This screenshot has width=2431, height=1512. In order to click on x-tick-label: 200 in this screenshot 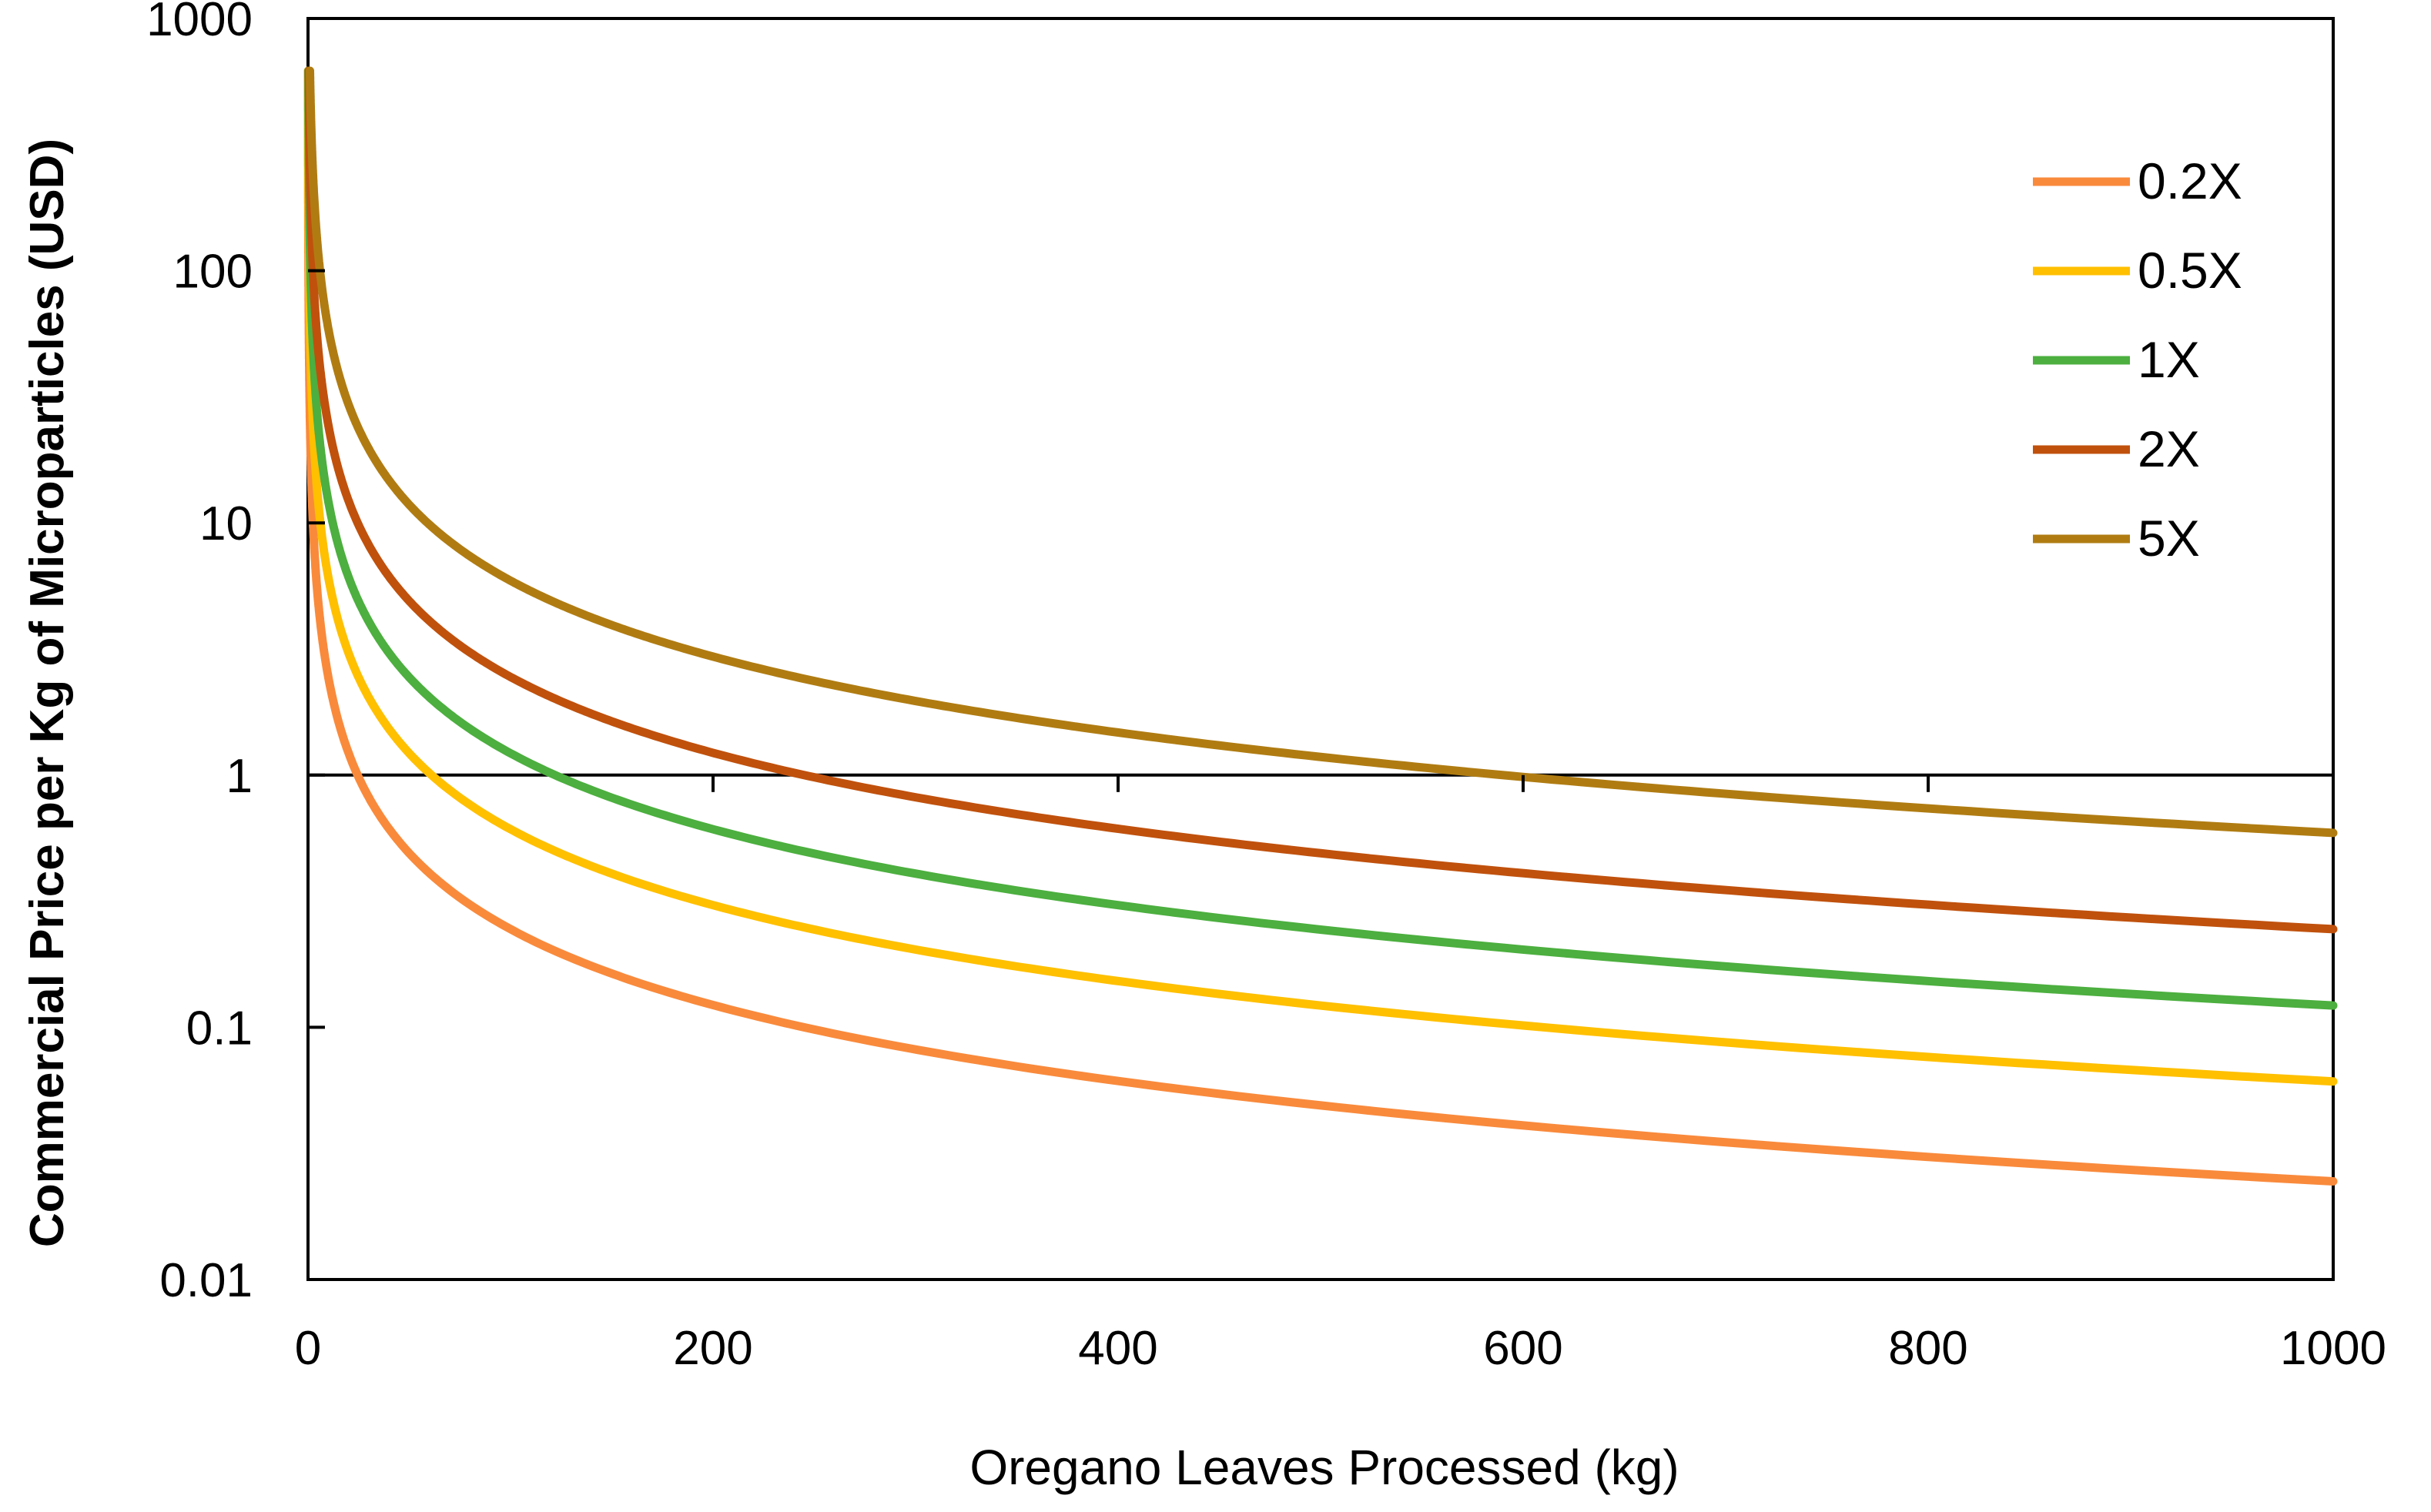, I will do `click(712, 1348)`.